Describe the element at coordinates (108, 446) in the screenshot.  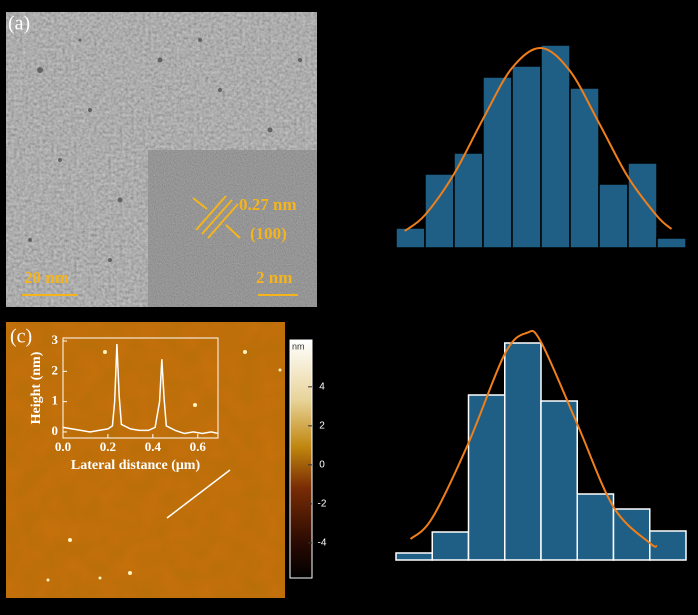
I see `x-tick-label: 0.2` at that location.